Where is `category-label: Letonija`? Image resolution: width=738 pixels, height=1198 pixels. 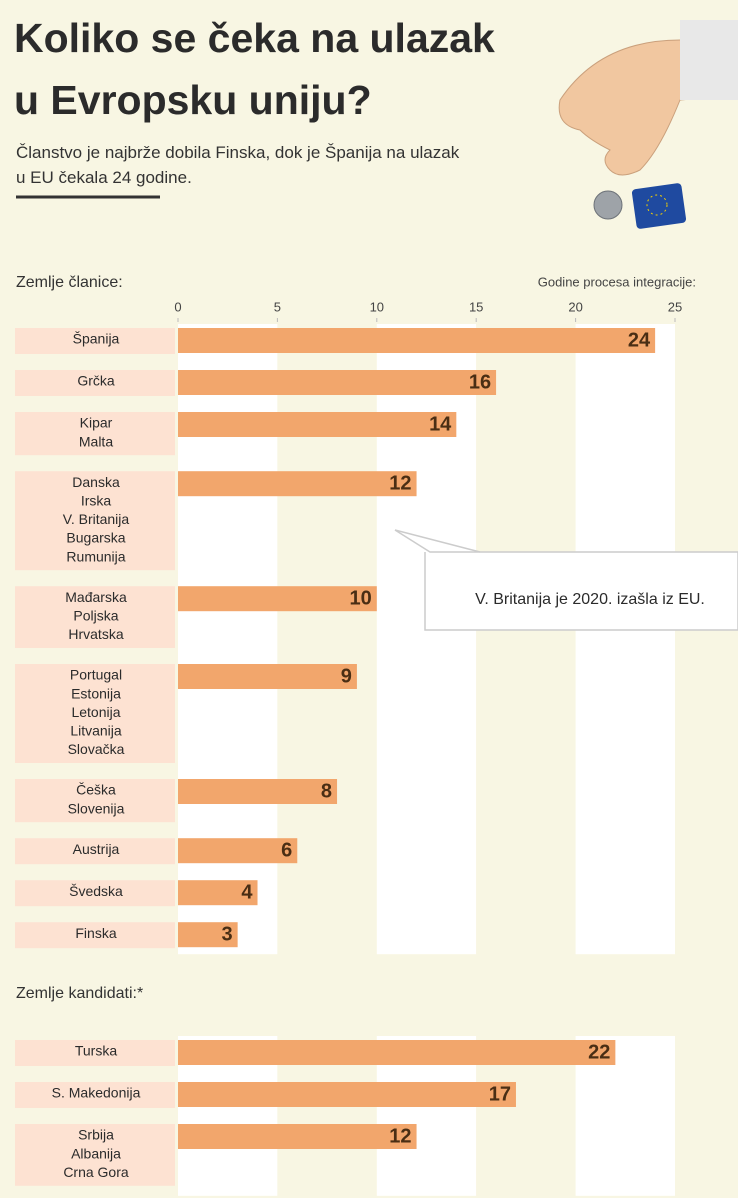 category-label: Letonija is located at coordinates (95, 712).